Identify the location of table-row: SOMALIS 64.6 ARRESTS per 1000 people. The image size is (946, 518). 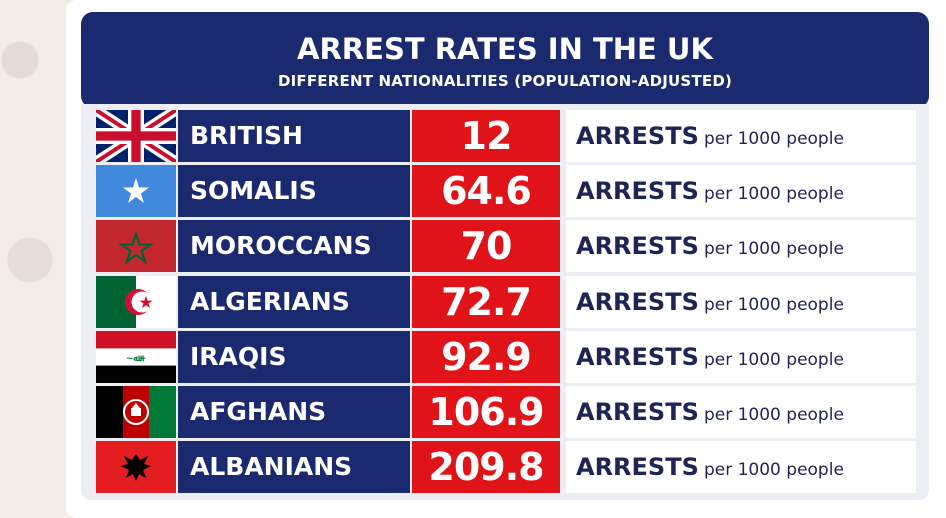
(506, 191).